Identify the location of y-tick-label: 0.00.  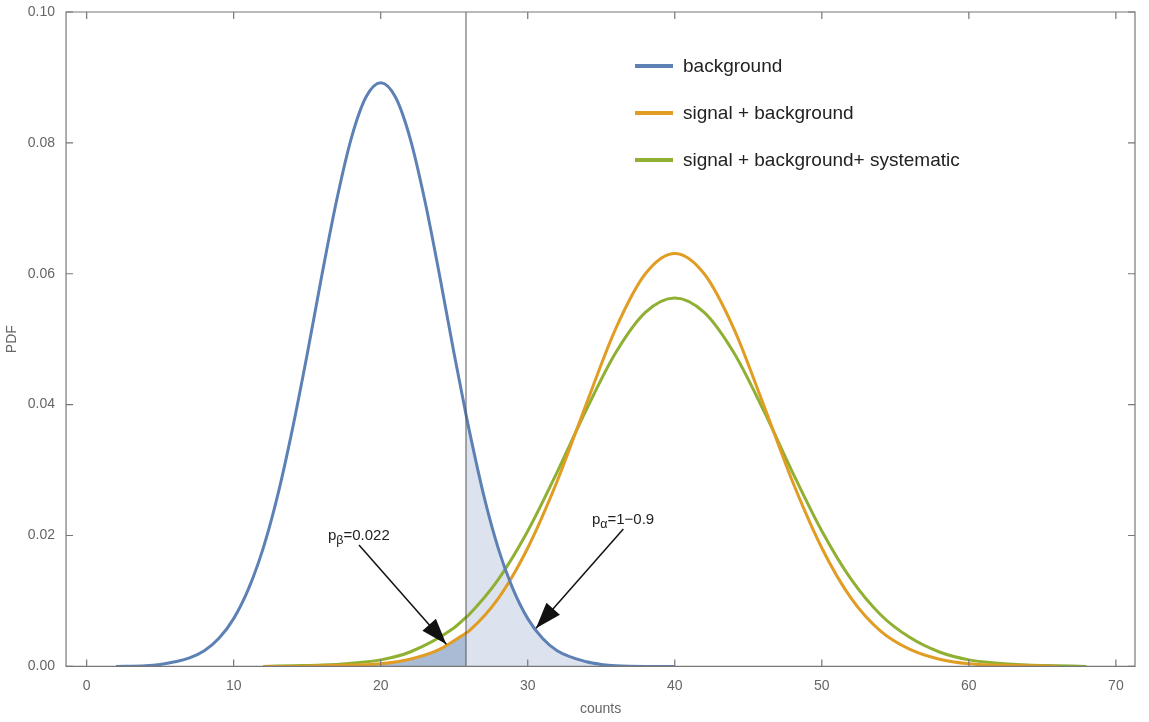
(41, 665).